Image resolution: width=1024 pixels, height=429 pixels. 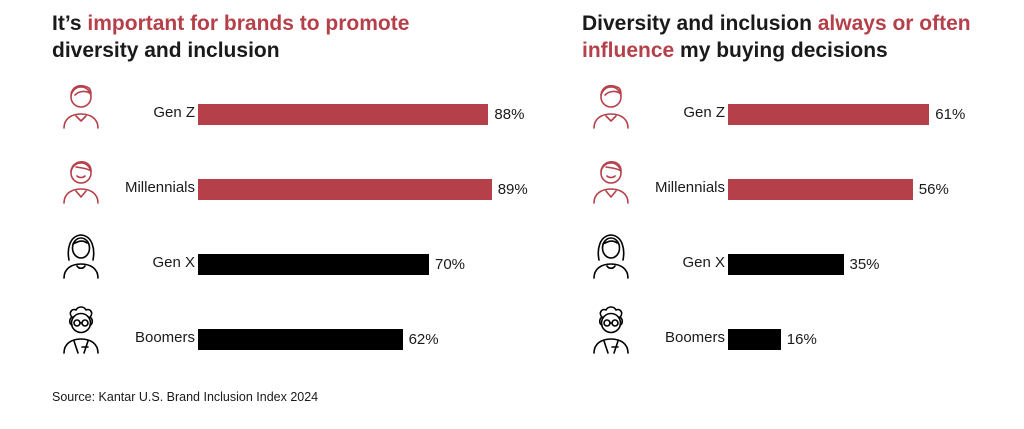 I want to click on value-label: 16%, so click(x=801, y=339).